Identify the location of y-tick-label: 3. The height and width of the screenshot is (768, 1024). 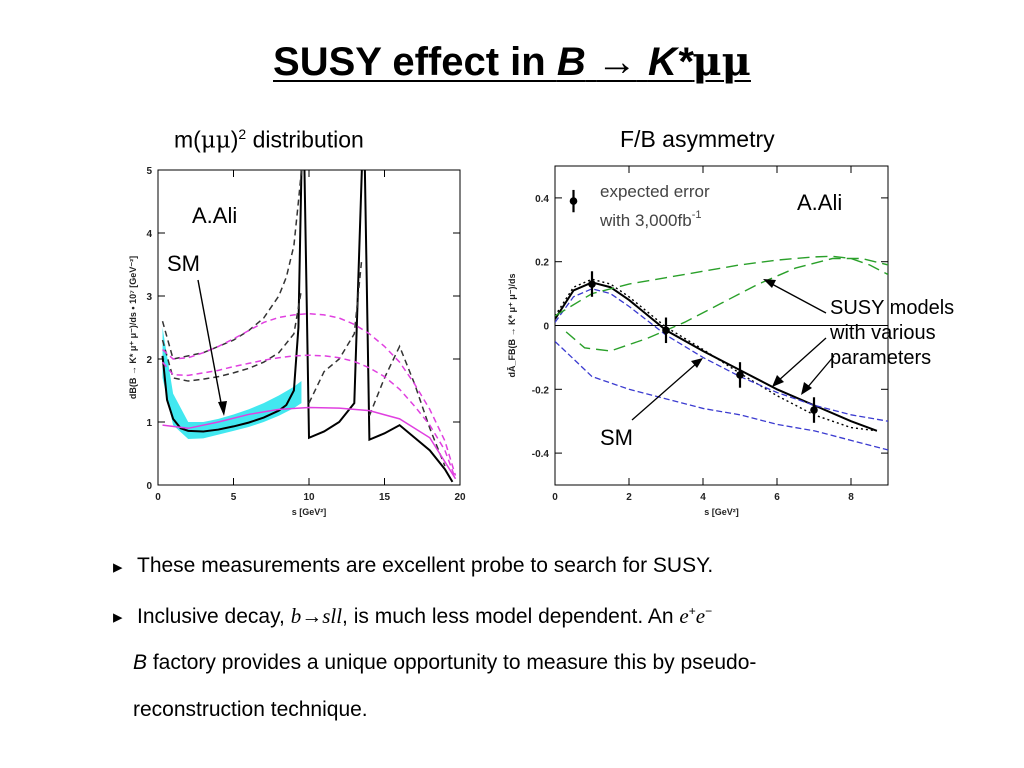
(149, 297).